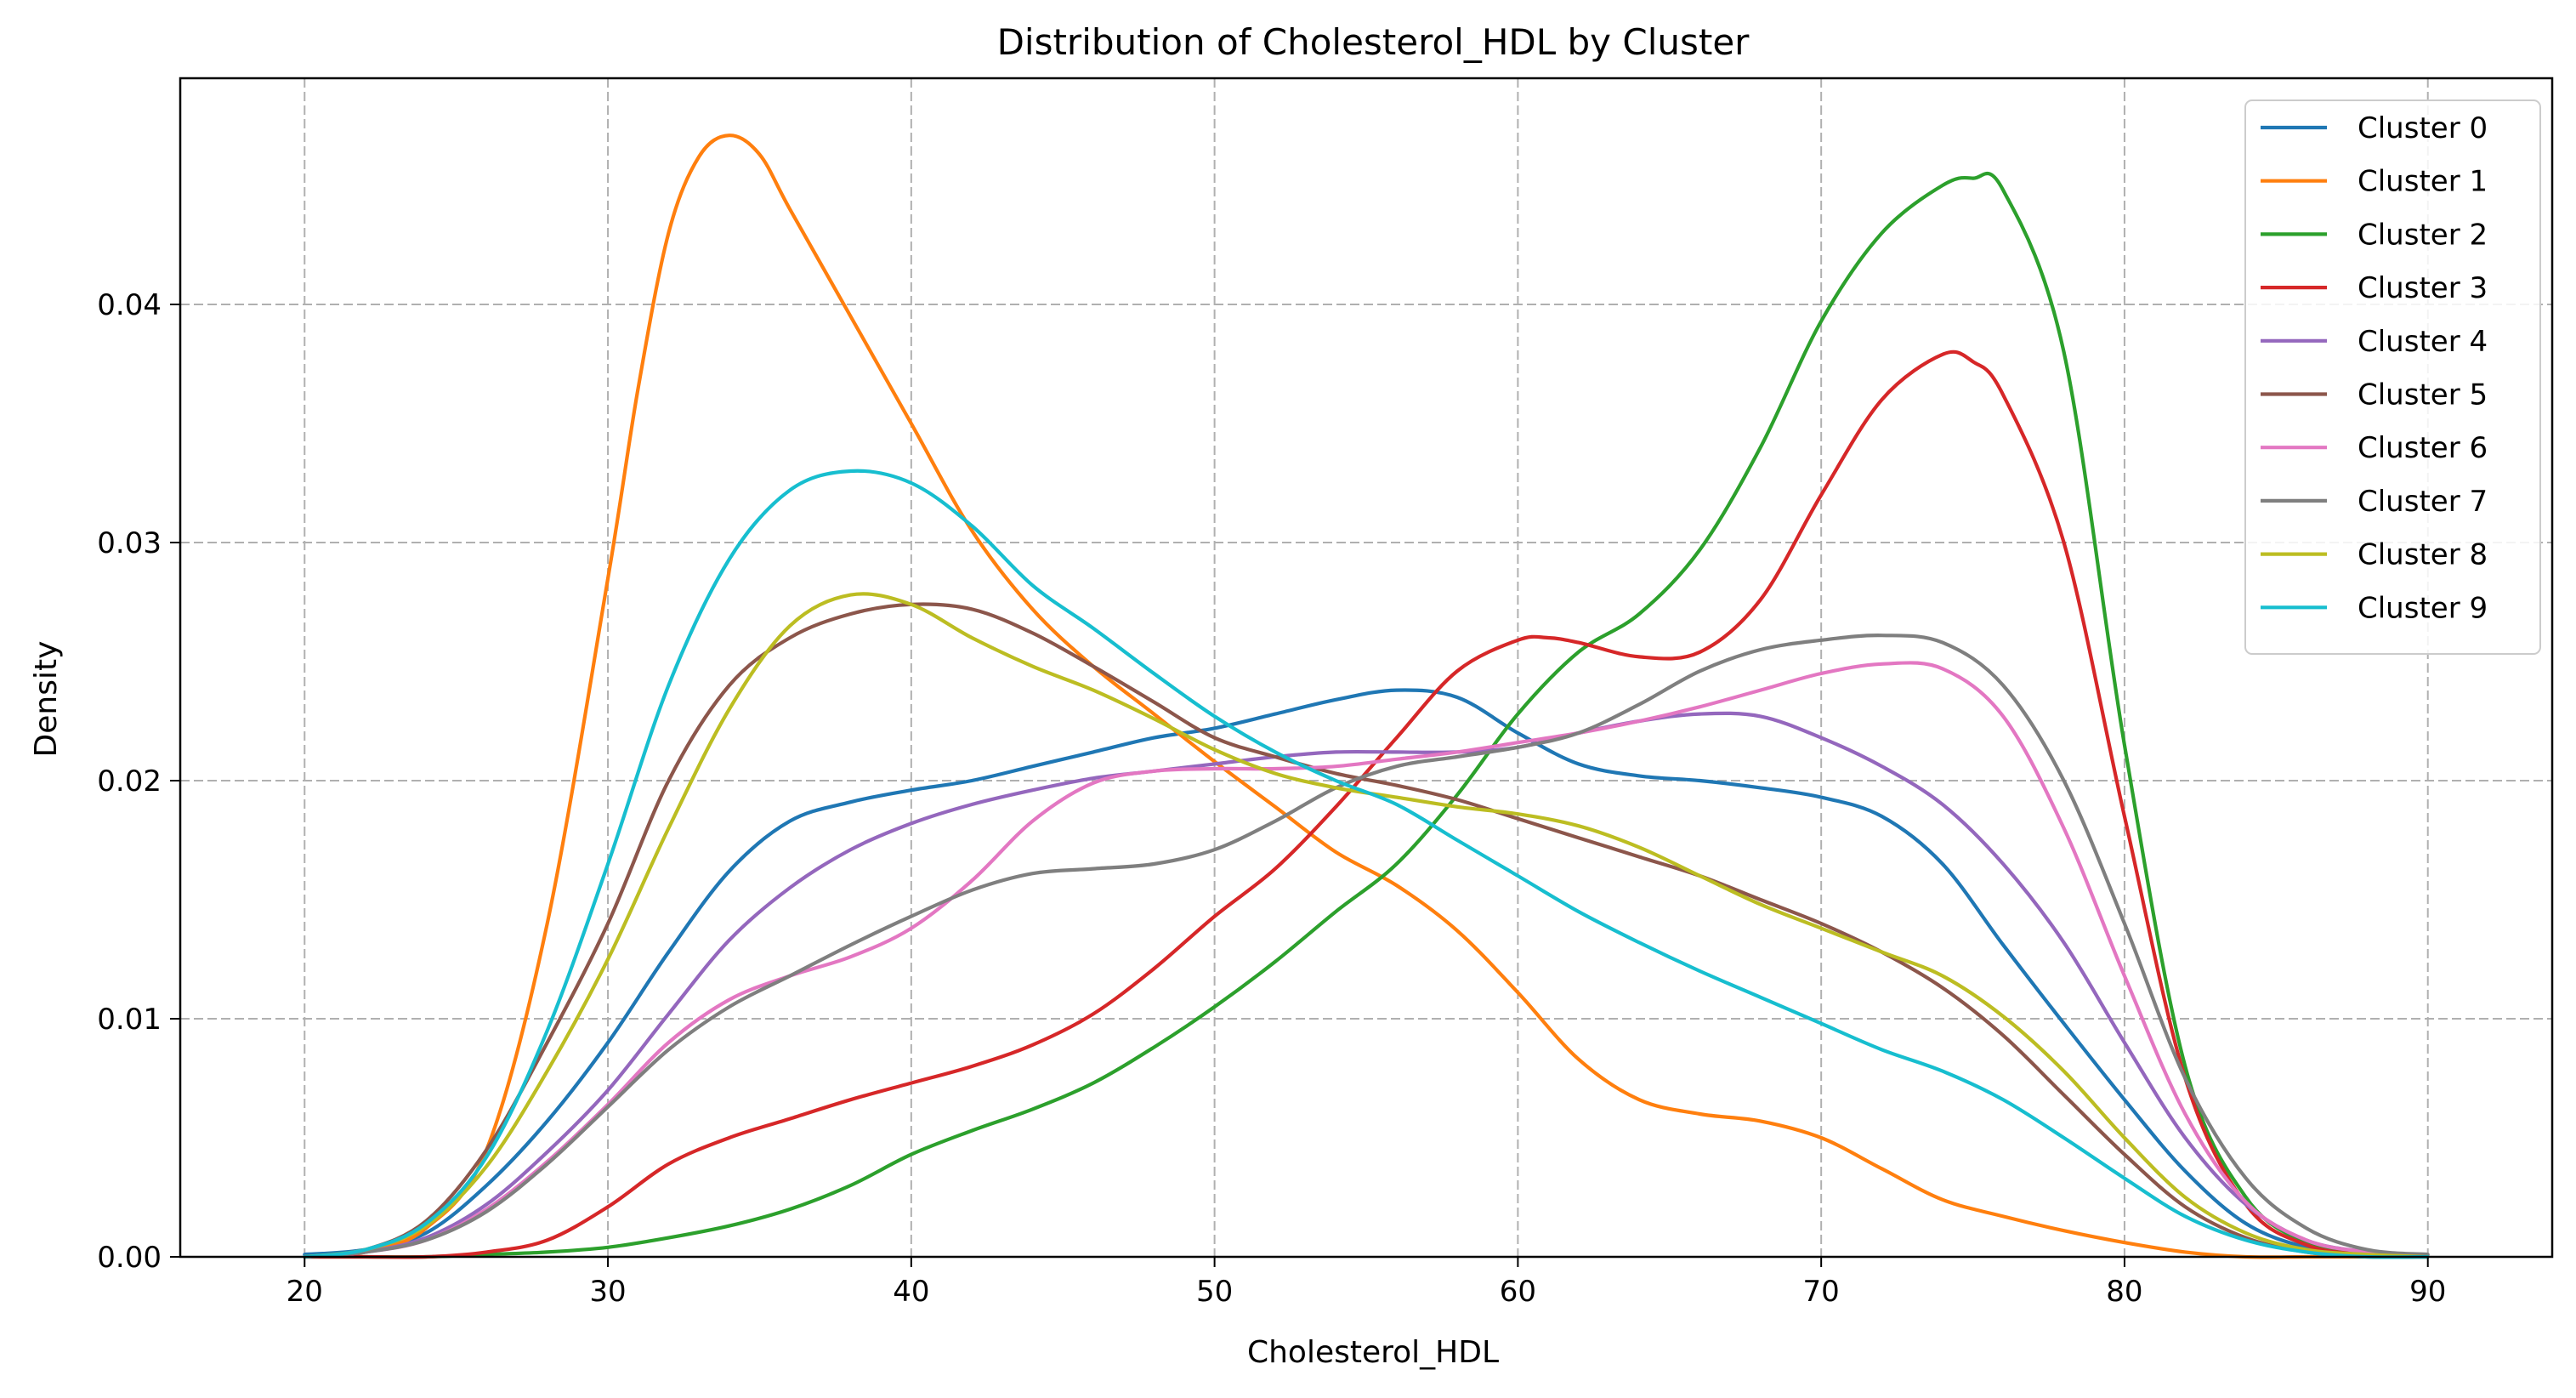  What do you see at coordinates (2423, 288) in the screenshot?
I see `legend-label: Cluster 3` at bounding box center [2423, 288].